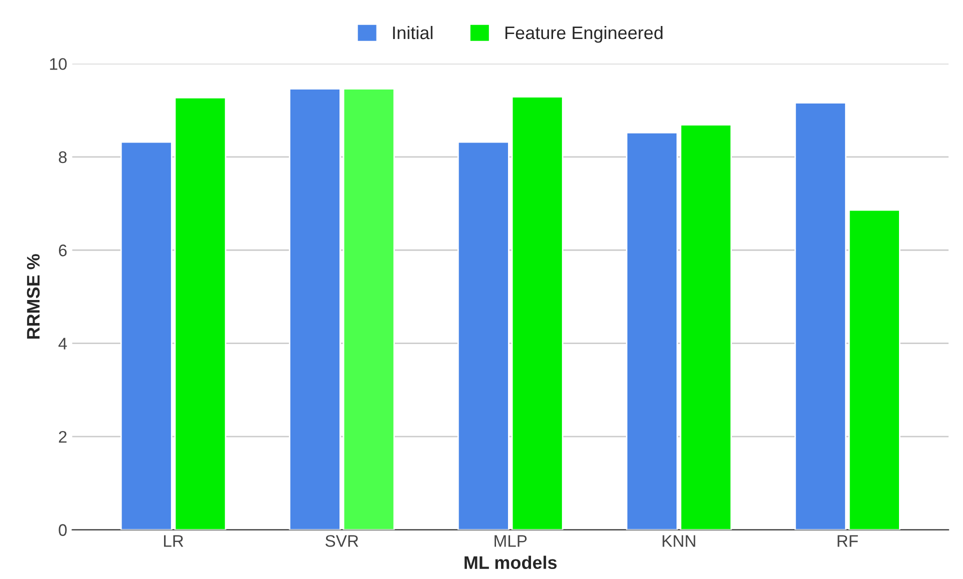  Describe the element at coordinates (510, 562) in the screenshot. I see `x-axis-title: ML models` at that location.